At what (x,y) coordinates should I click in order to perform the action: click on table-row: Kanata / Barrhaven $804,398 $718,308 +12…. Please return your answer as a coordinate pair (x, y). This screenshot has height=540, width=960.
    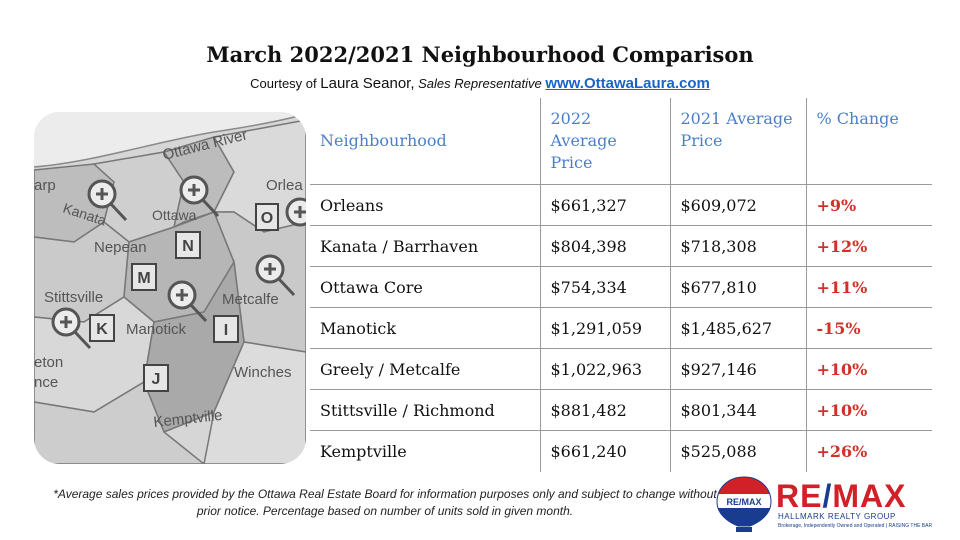
    Looking at the image, I should click on (621, 246).